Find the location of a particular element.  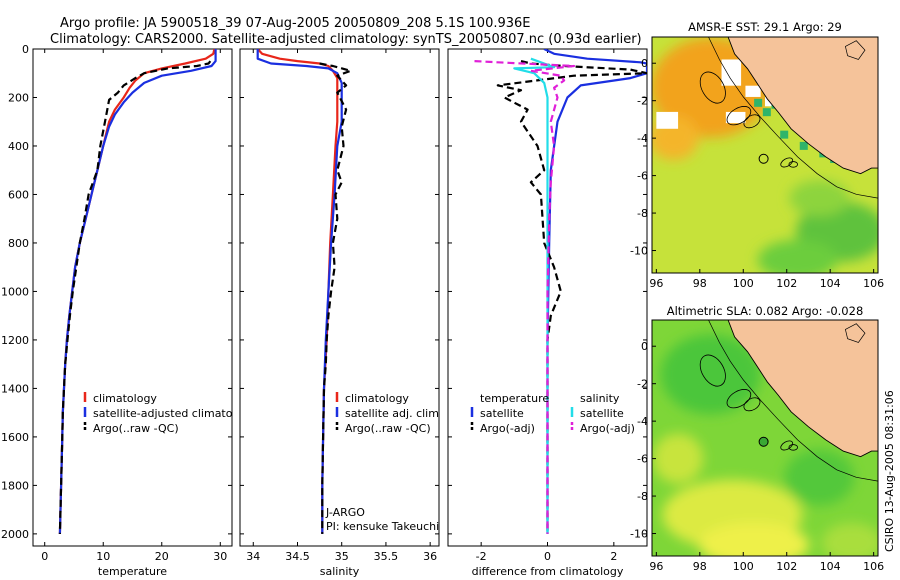

sst-map-title: AMSR-E SST: 29.1 Argo: 29 is located at coordinates (765, 27).